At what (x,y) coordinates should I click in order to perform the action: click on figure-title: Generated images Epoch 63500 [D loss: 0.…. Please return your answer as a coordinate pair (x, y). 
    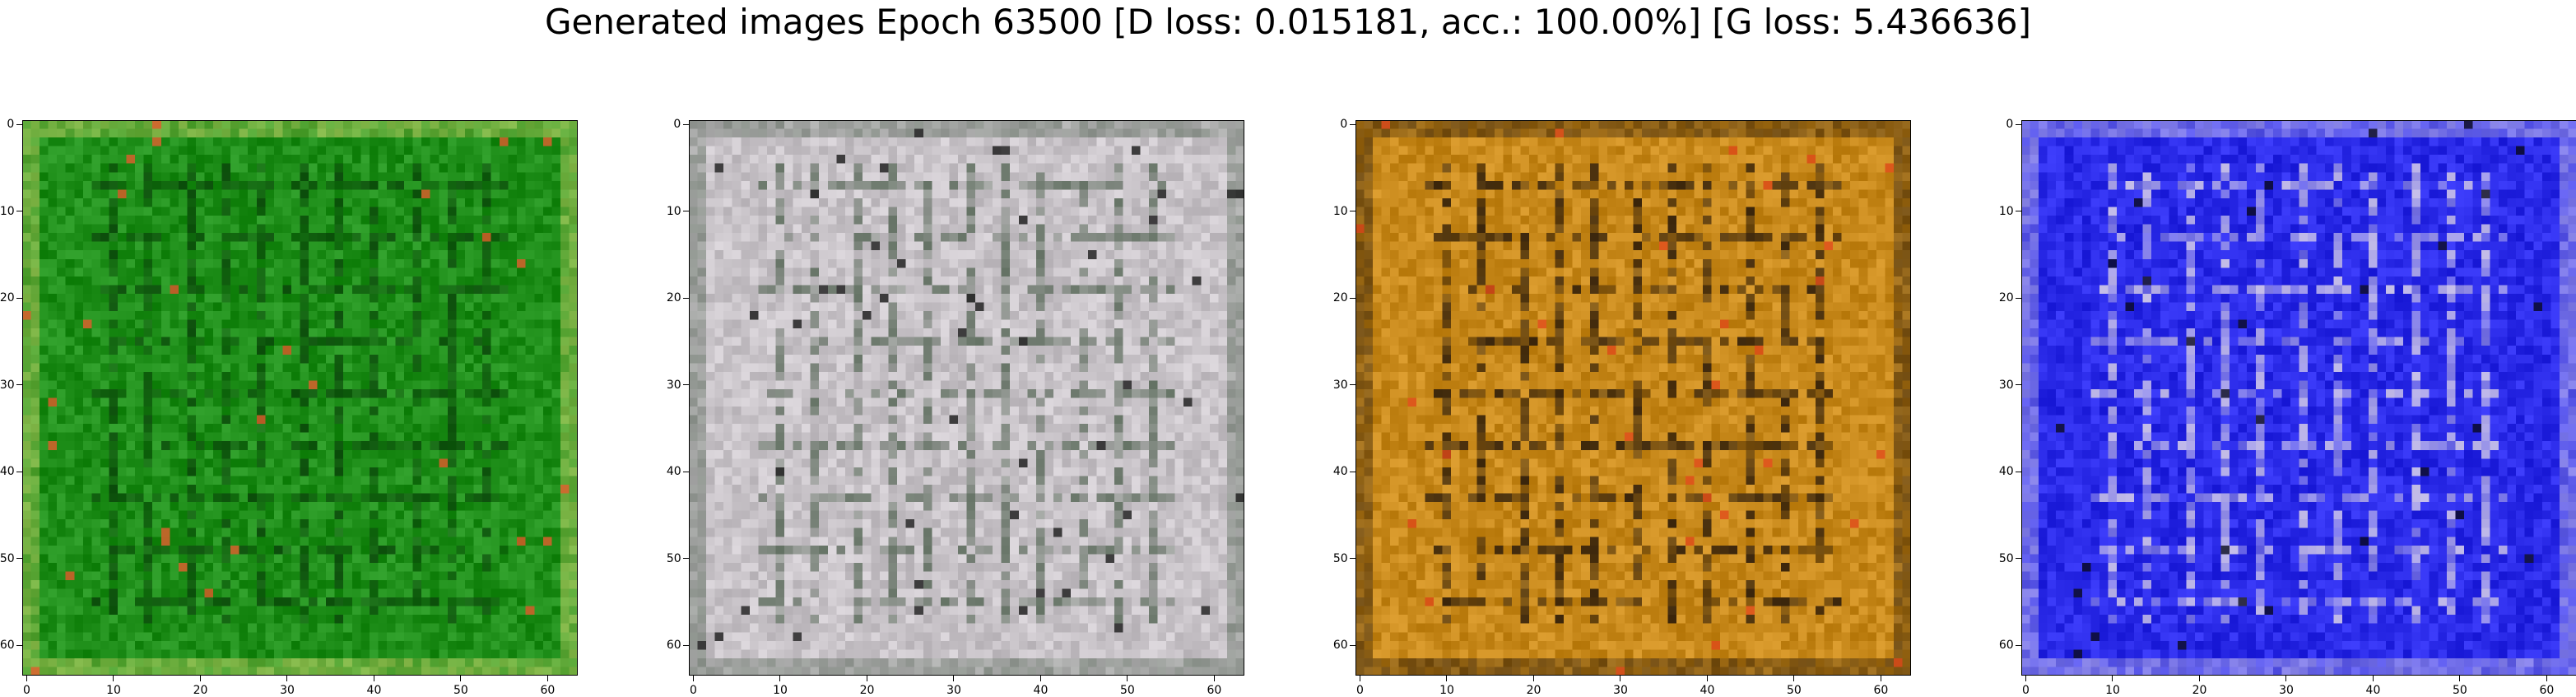
    Looking at the image, I should click on (1288, 22).